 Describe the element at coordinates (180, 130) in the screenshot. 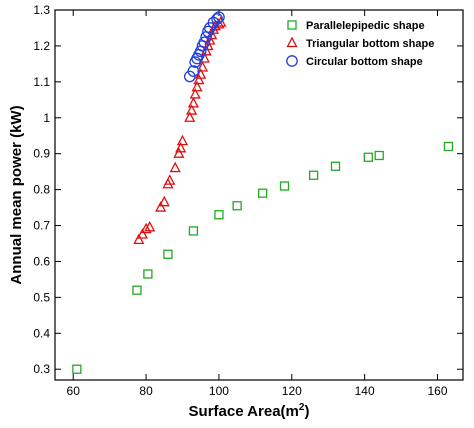

I see `series-triangle` at that location.